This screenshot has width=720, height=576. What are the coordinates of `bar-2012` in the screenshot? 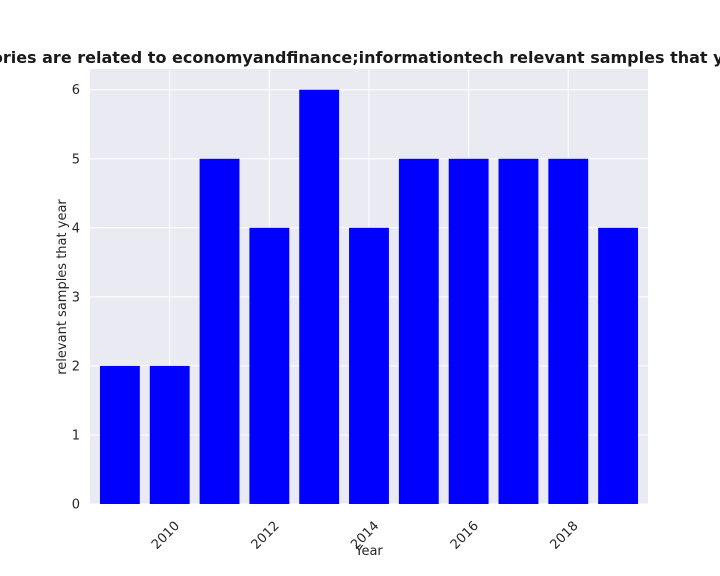 It's located at (269, 366).